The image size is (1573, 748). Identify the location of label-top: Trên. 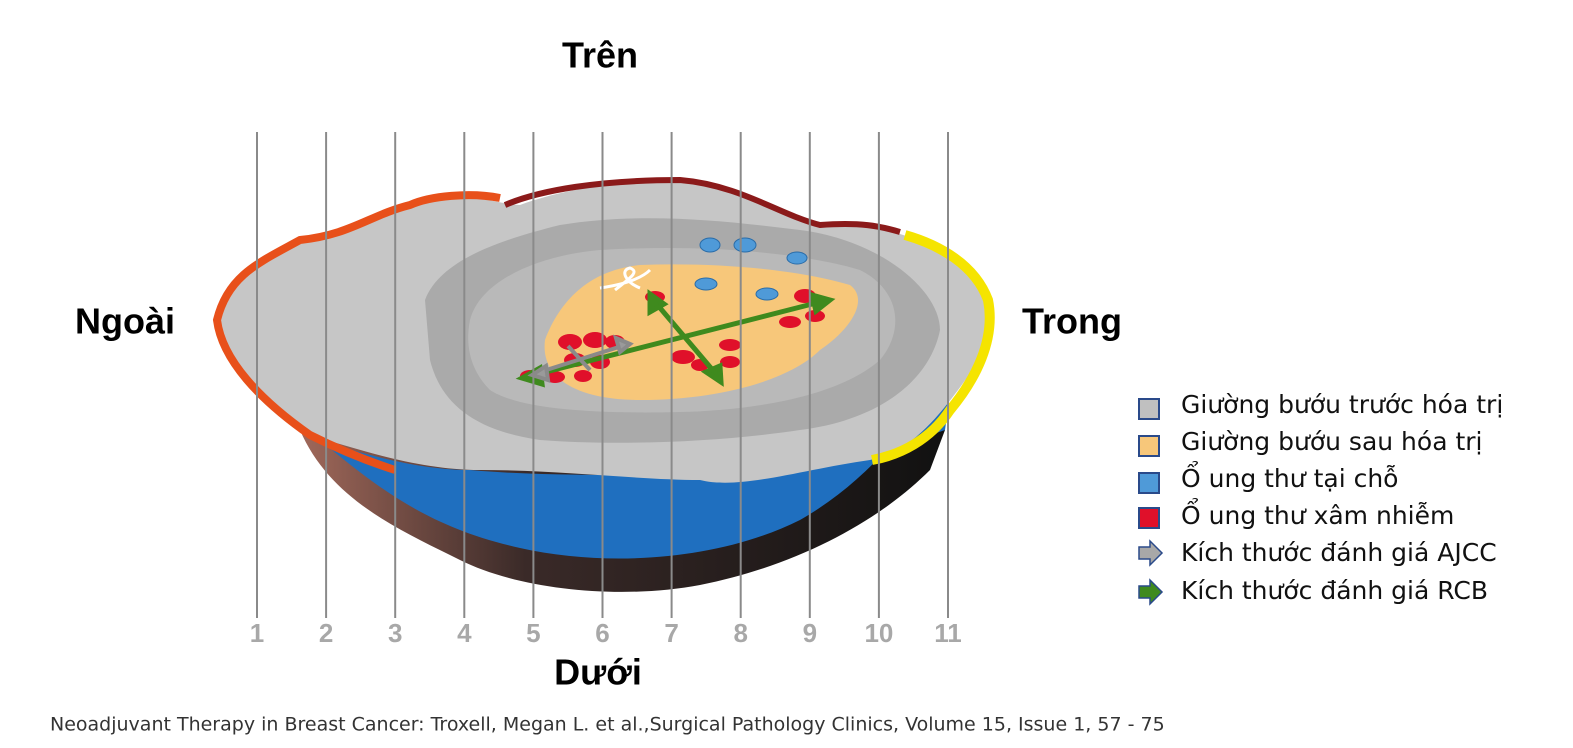
(600, 55).